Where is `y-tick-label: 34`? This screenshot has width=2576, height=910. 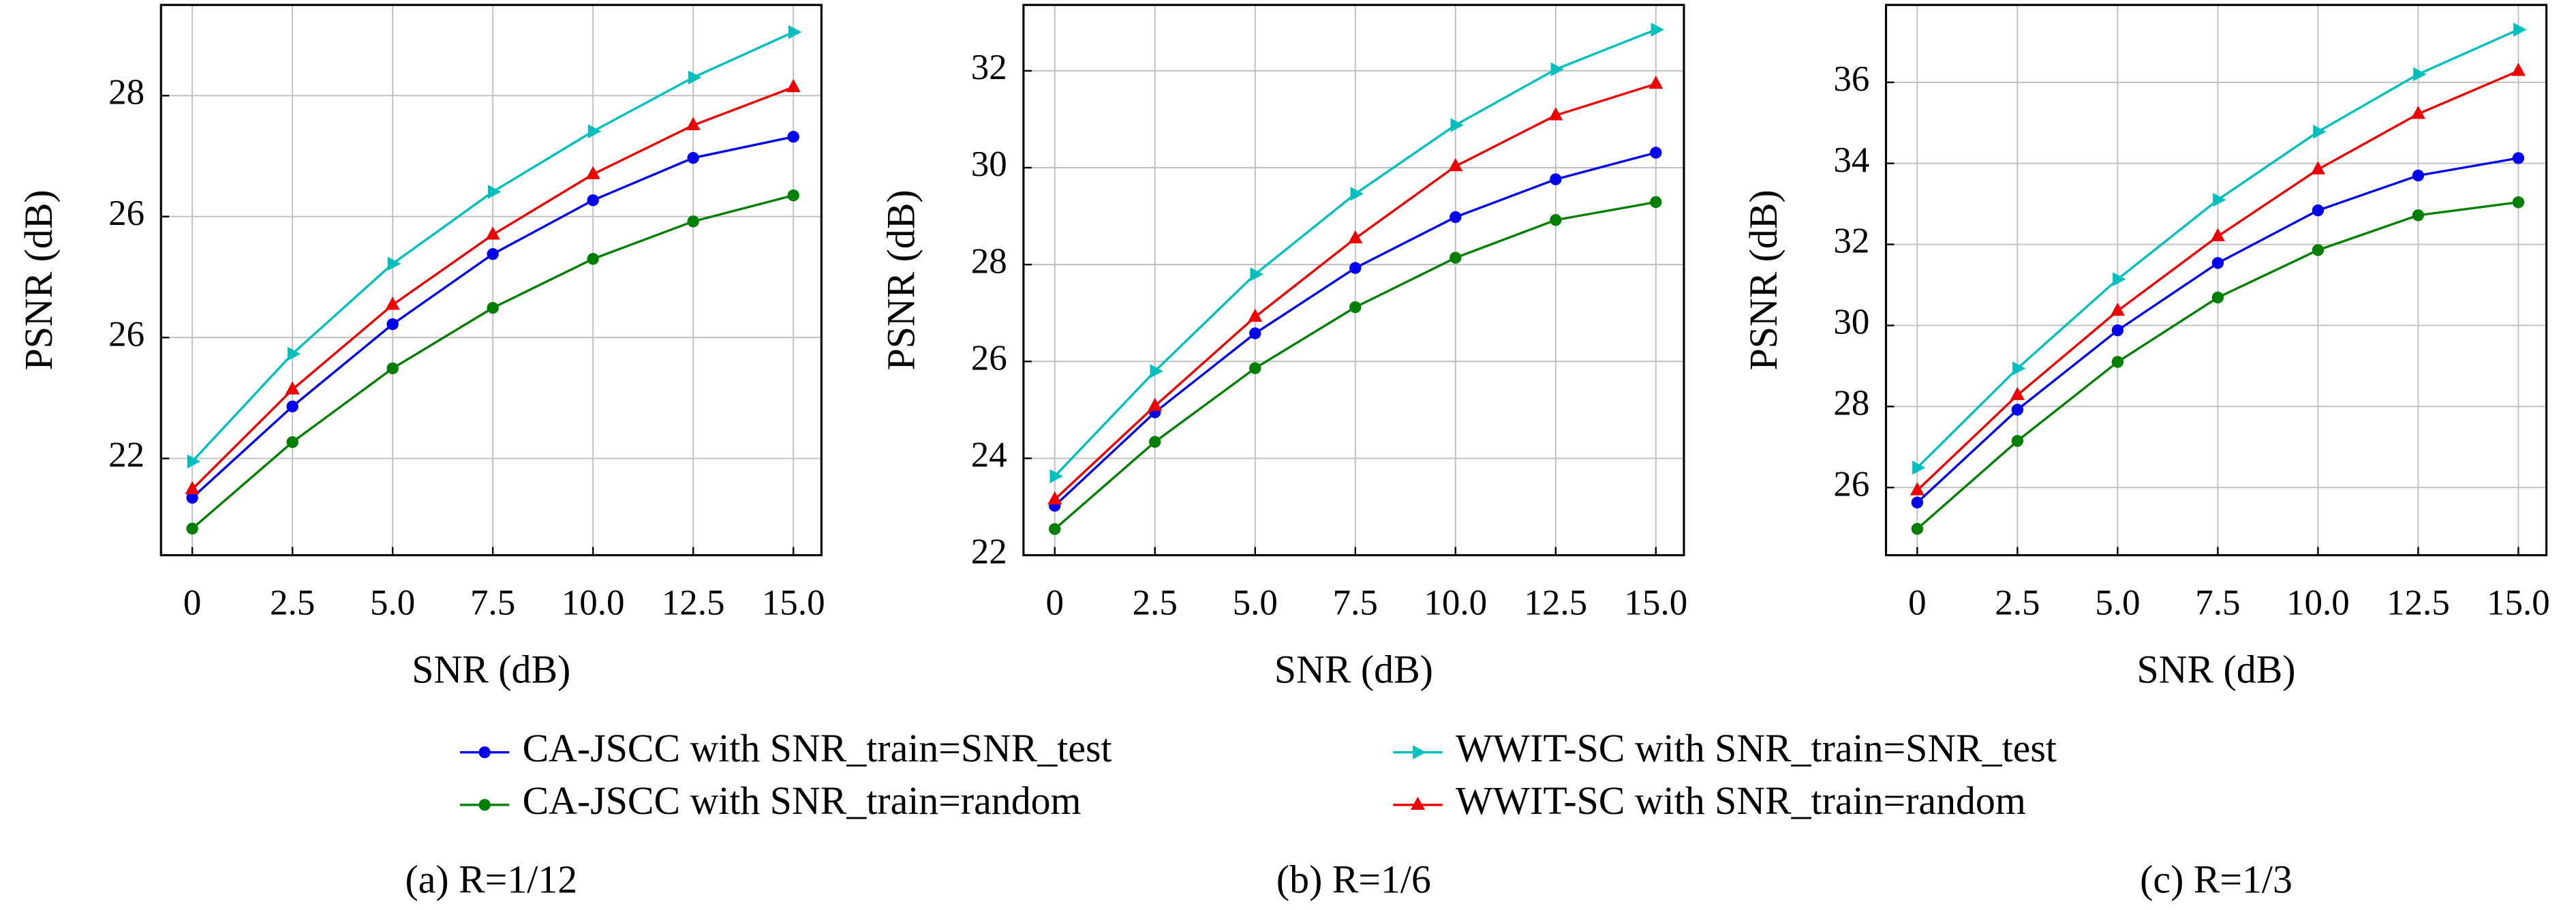
y-tick-label: 34 is located at coordinates (1851, 160).